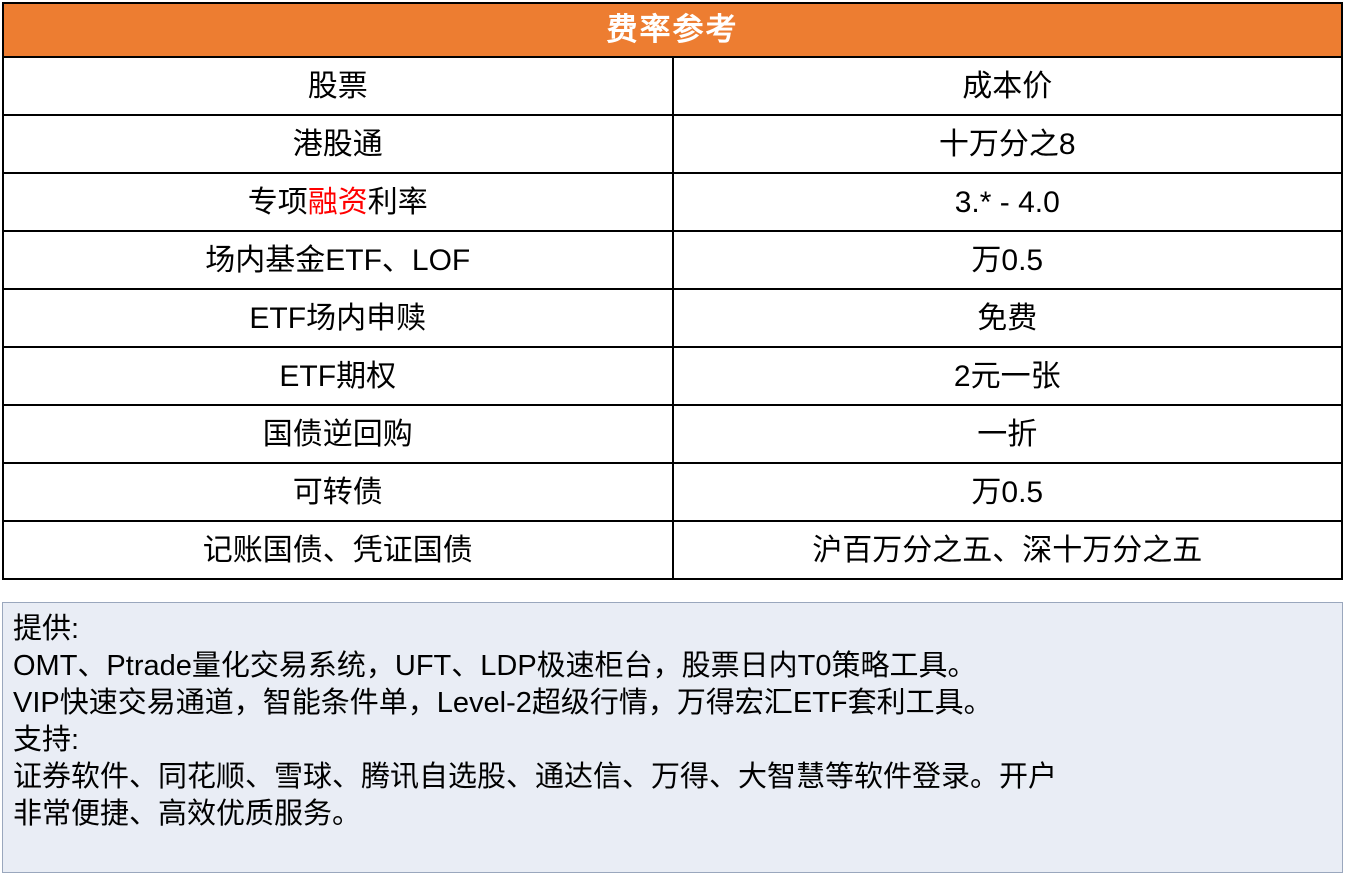  What do you see at coordinates (338, 492) in the screenshot?
I see `row-label-convertible-bond: 可转债` at bounding box center [338, 492].